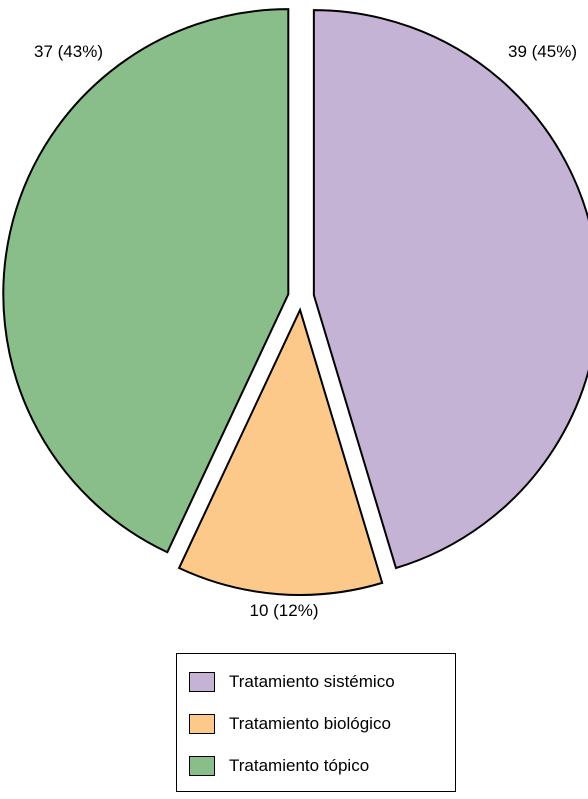  I want to click on pie-slice-biologico, so click(280, 451).